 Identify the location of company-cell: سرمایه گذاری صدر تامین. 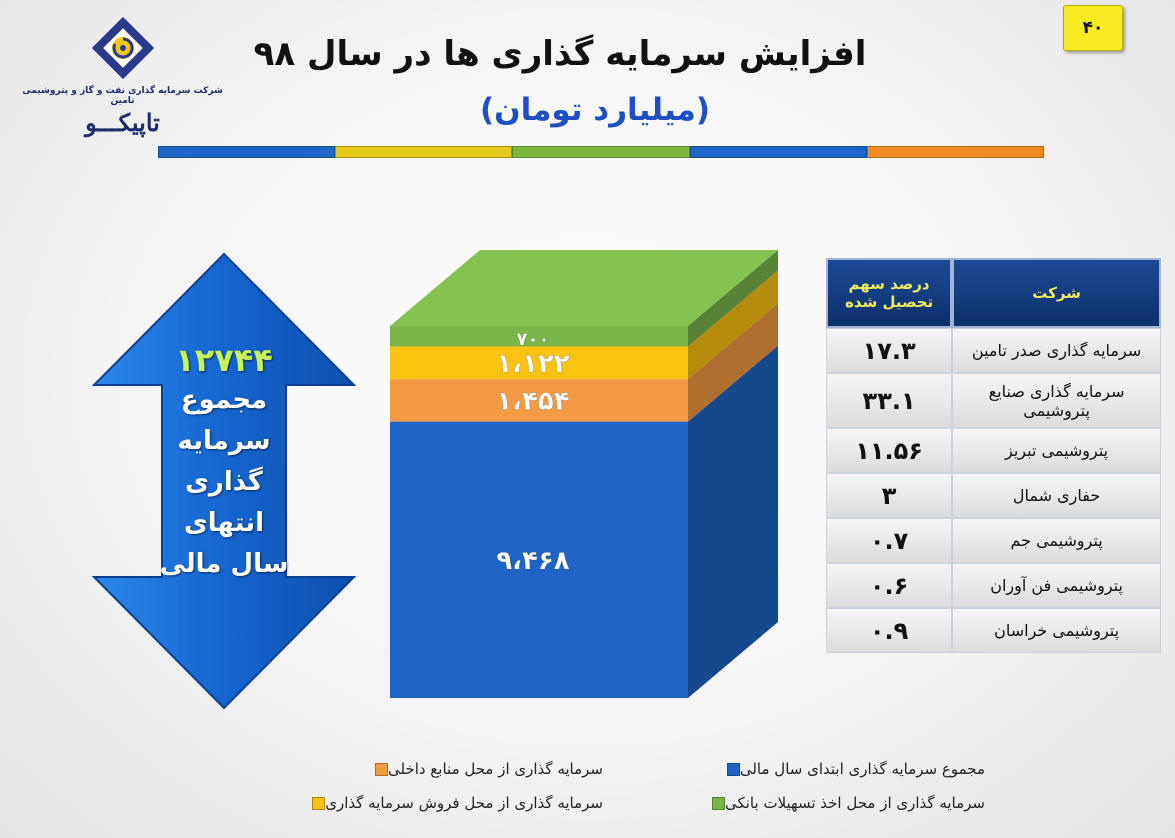
(1056, 350).